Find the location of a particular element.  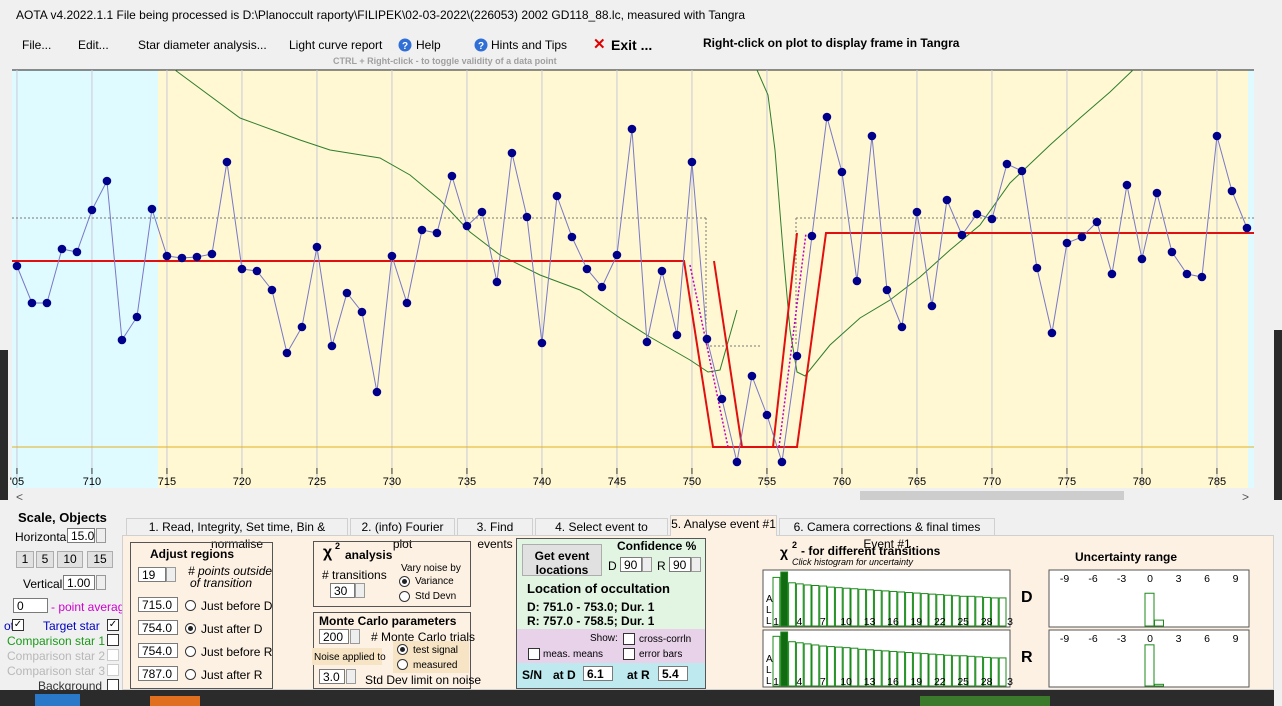

label: Vary noise by is located at coordinates (431, 568).